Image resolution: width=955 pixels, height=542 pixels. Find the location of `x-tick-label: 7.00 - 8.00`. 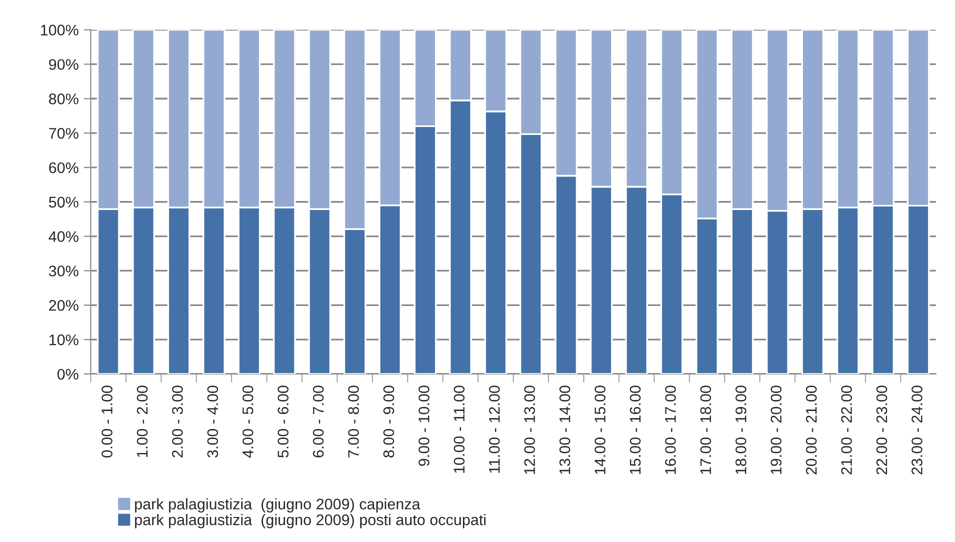

x-tick-label: 7.00 - 8.00 is located at coordinates (353, 422).